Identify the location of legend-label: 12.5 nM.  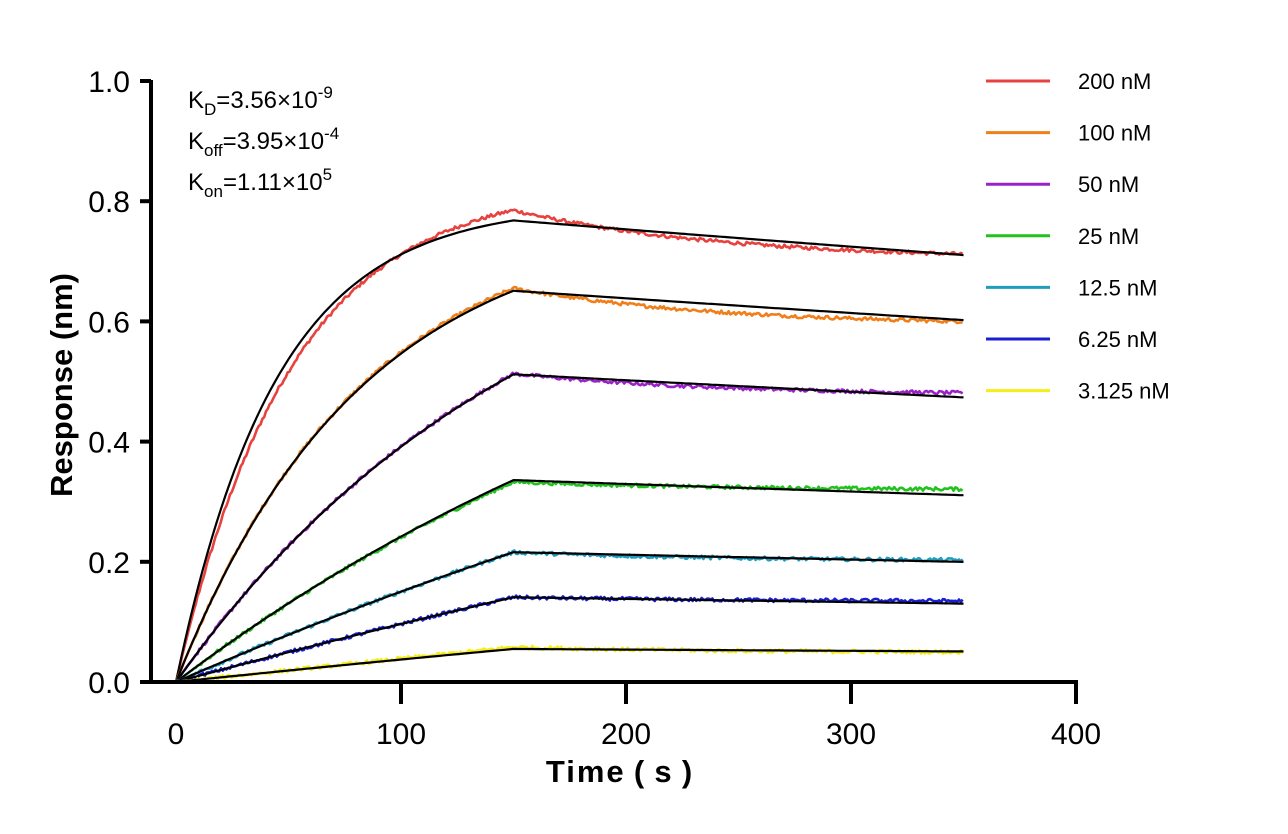
(1118, 287).